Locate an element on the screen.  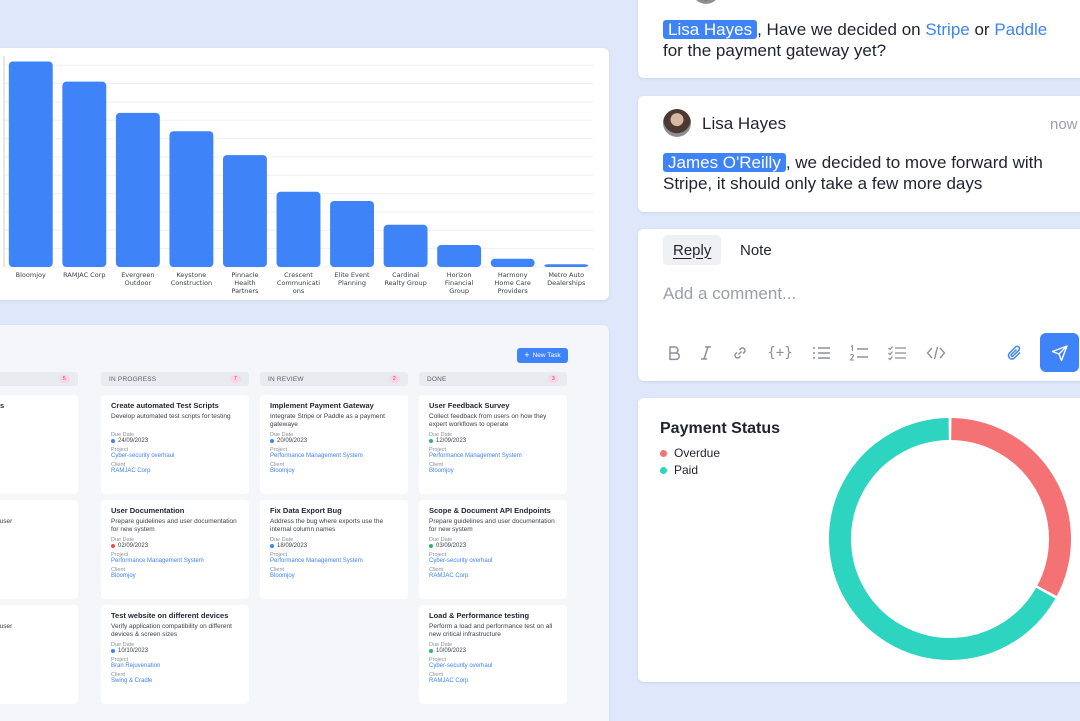
due-date-value: 02/09/2023 is located at coordinates (133, 546).